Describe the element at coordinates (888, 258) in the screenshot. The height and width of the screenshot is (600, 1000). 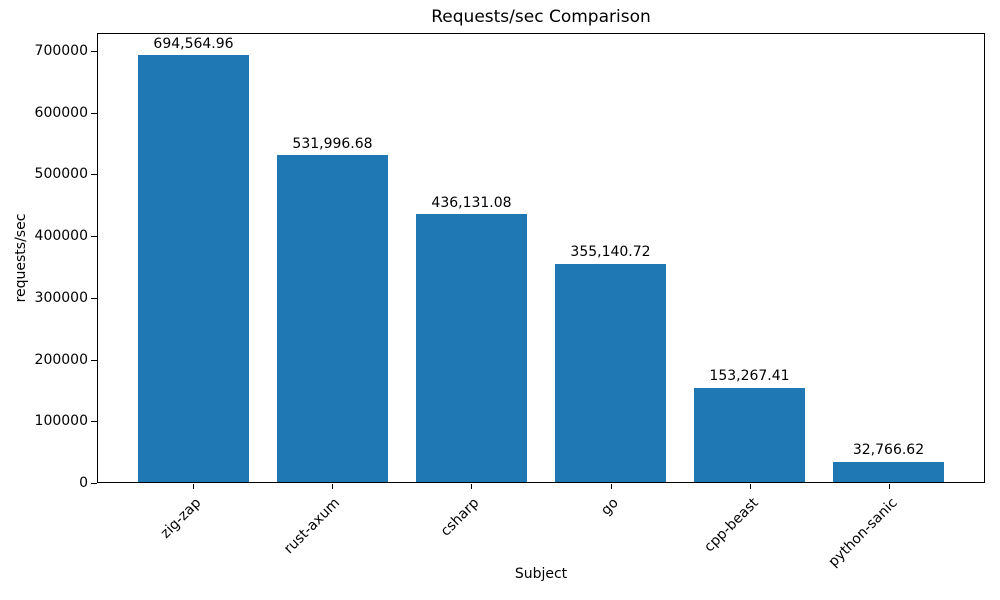
I see `bar-slot: 32,766.62` at that location.